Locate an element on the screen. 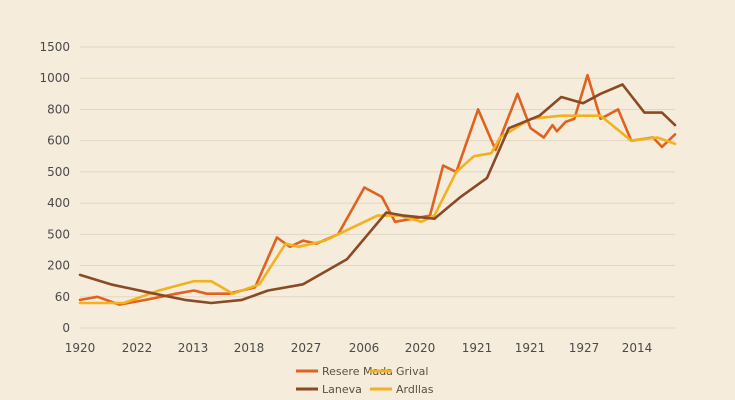 The image size is (735, 400). legend-label: Grival is located at coordinates (412, 371).